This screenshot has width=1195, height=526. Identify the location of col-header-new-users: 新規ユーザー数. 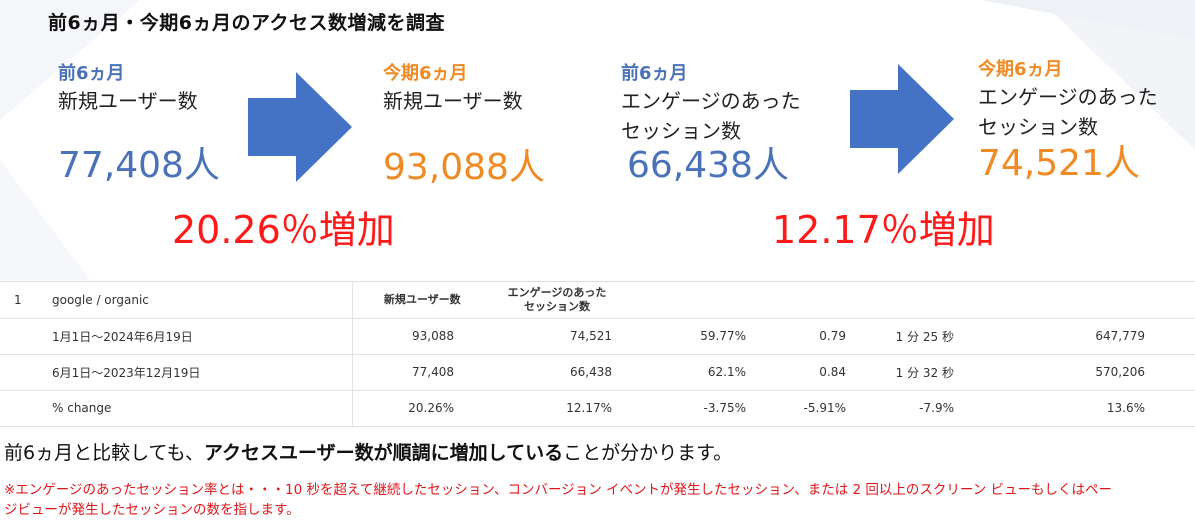
(422, 300).